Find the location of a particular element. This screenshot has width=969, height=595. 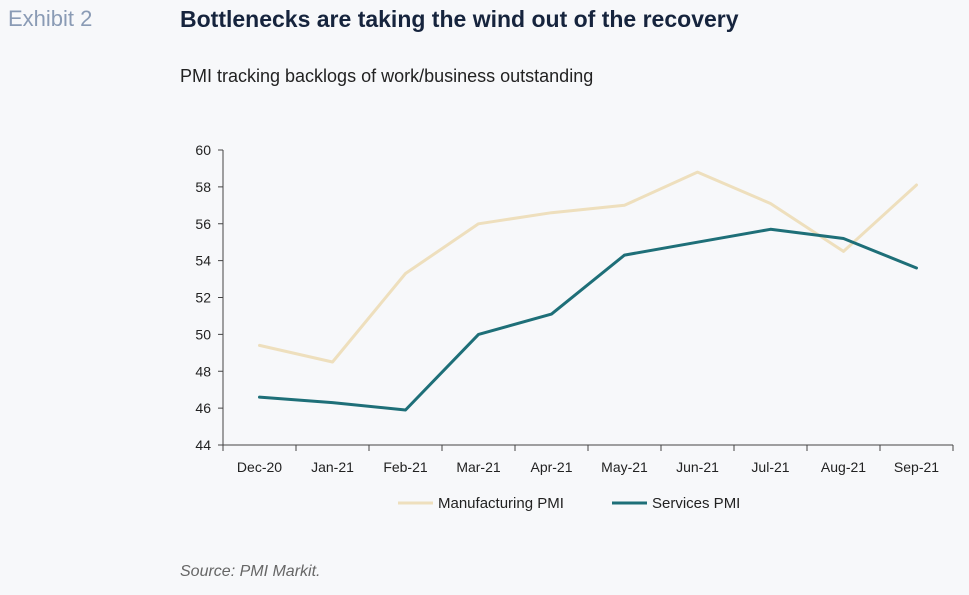

x-tick-label: Mar-21 is located at coordinates (478, 467).